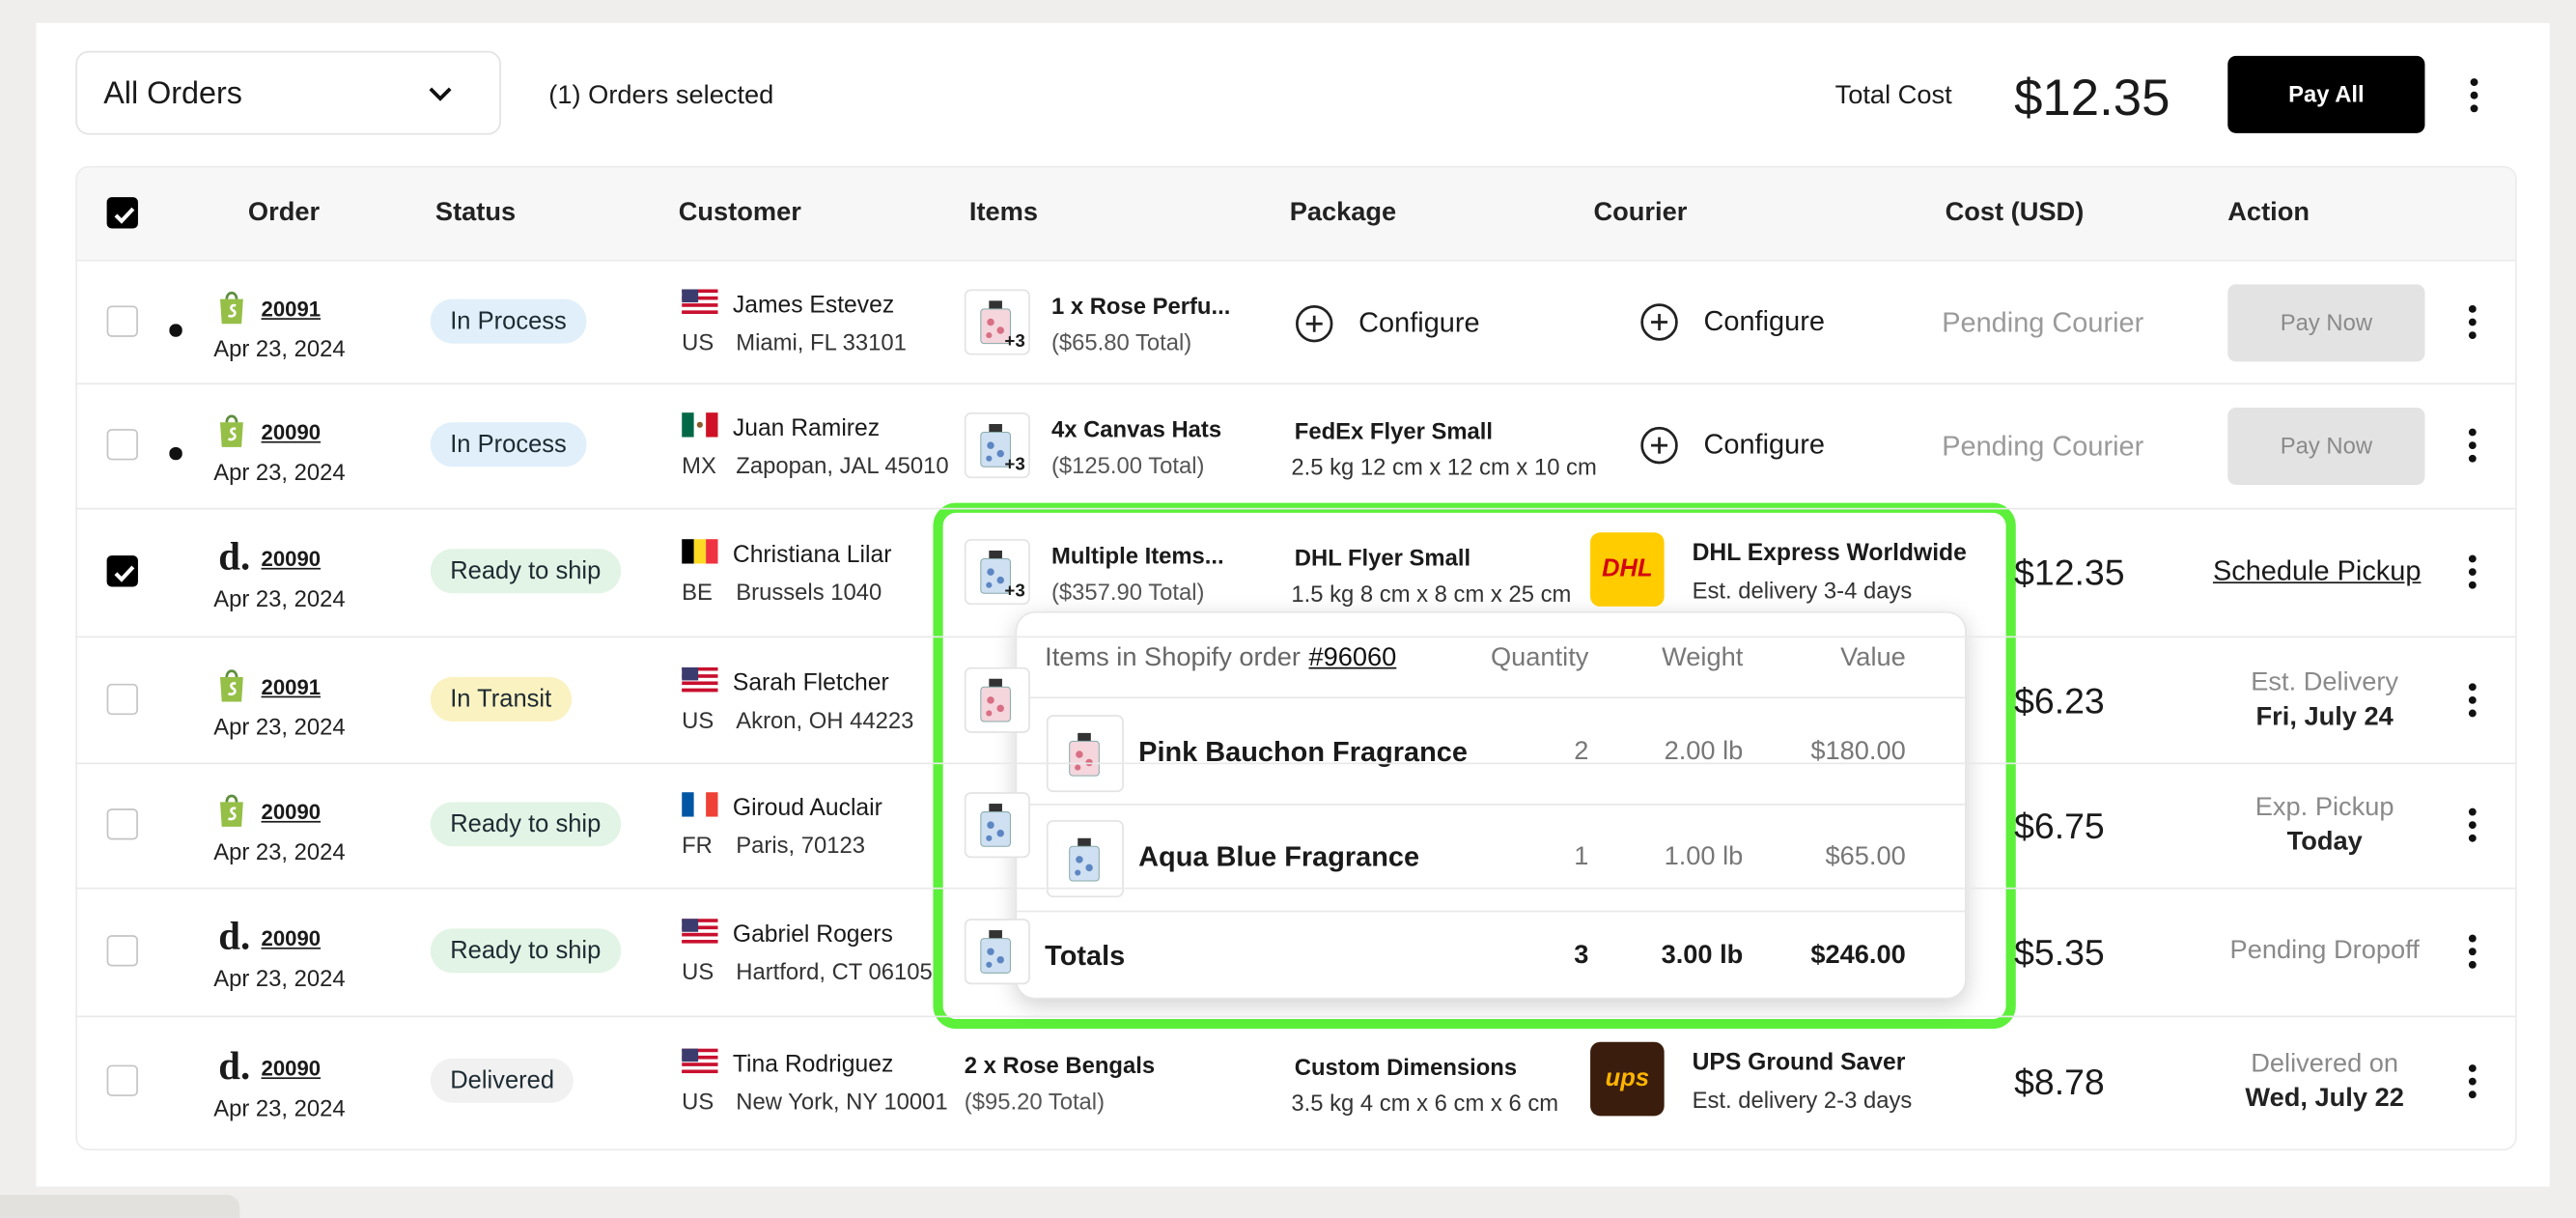 The width and height of the screenshot is (2576, 1218). What do you see at coordinates (801, 845) in the screenshot?
I see `customer-address: Paris, 70123` at bounding box center [801, 845].